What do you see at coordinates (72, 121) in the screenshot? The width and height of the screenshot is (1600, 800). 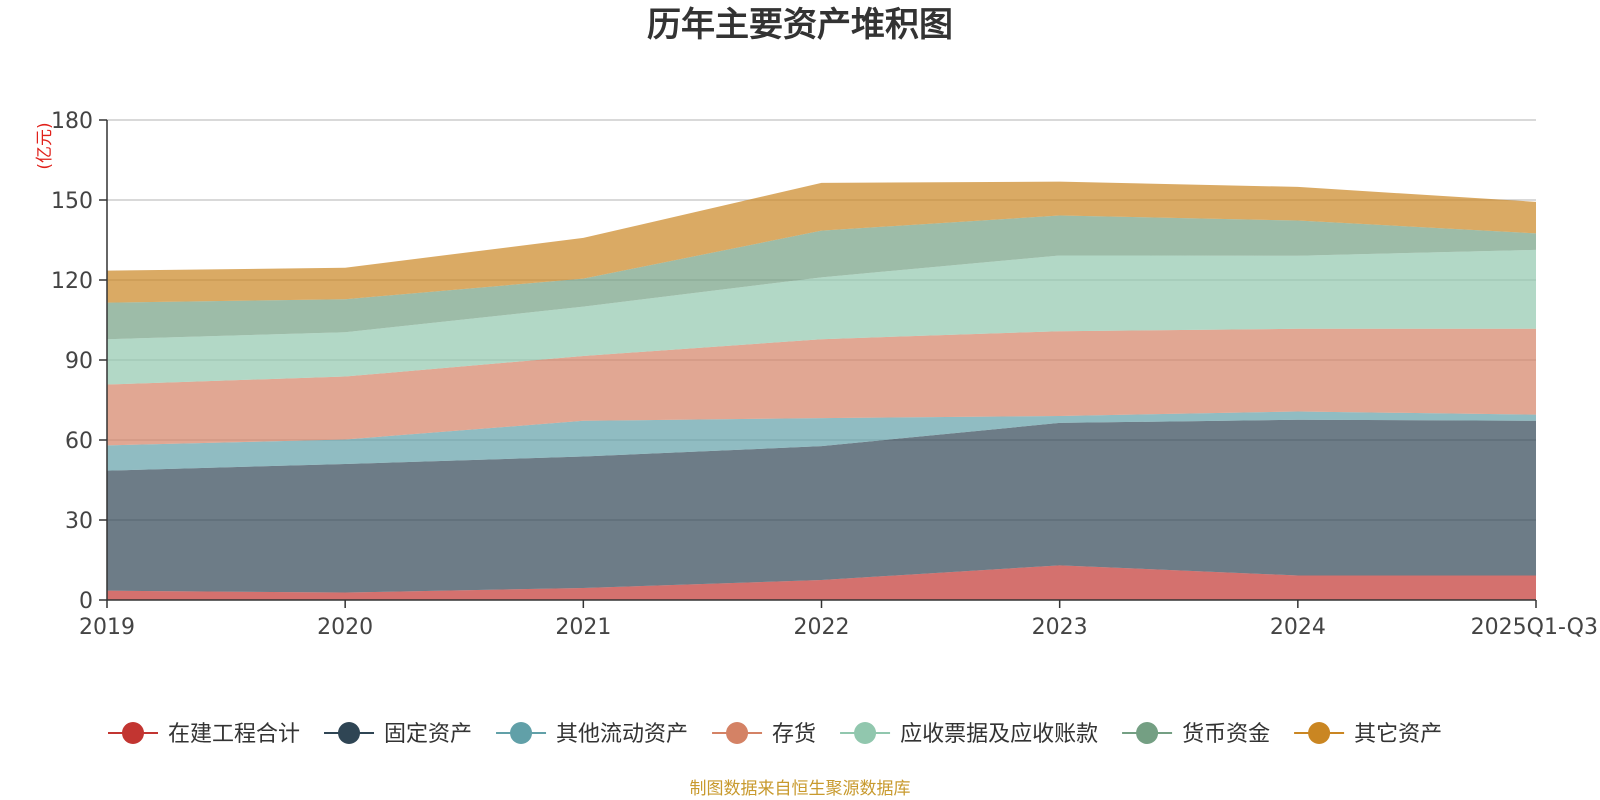 I see `y-tick-label-6: 180` at bounding box center [72, 121].